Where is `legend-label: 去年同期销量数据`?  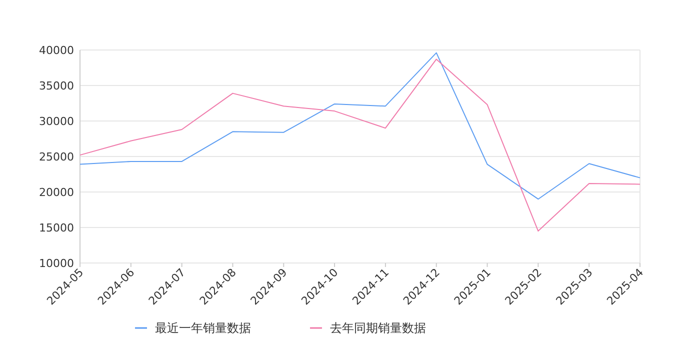
legend-label: 去年同期销量数据 is located at coordinates (378, 328).